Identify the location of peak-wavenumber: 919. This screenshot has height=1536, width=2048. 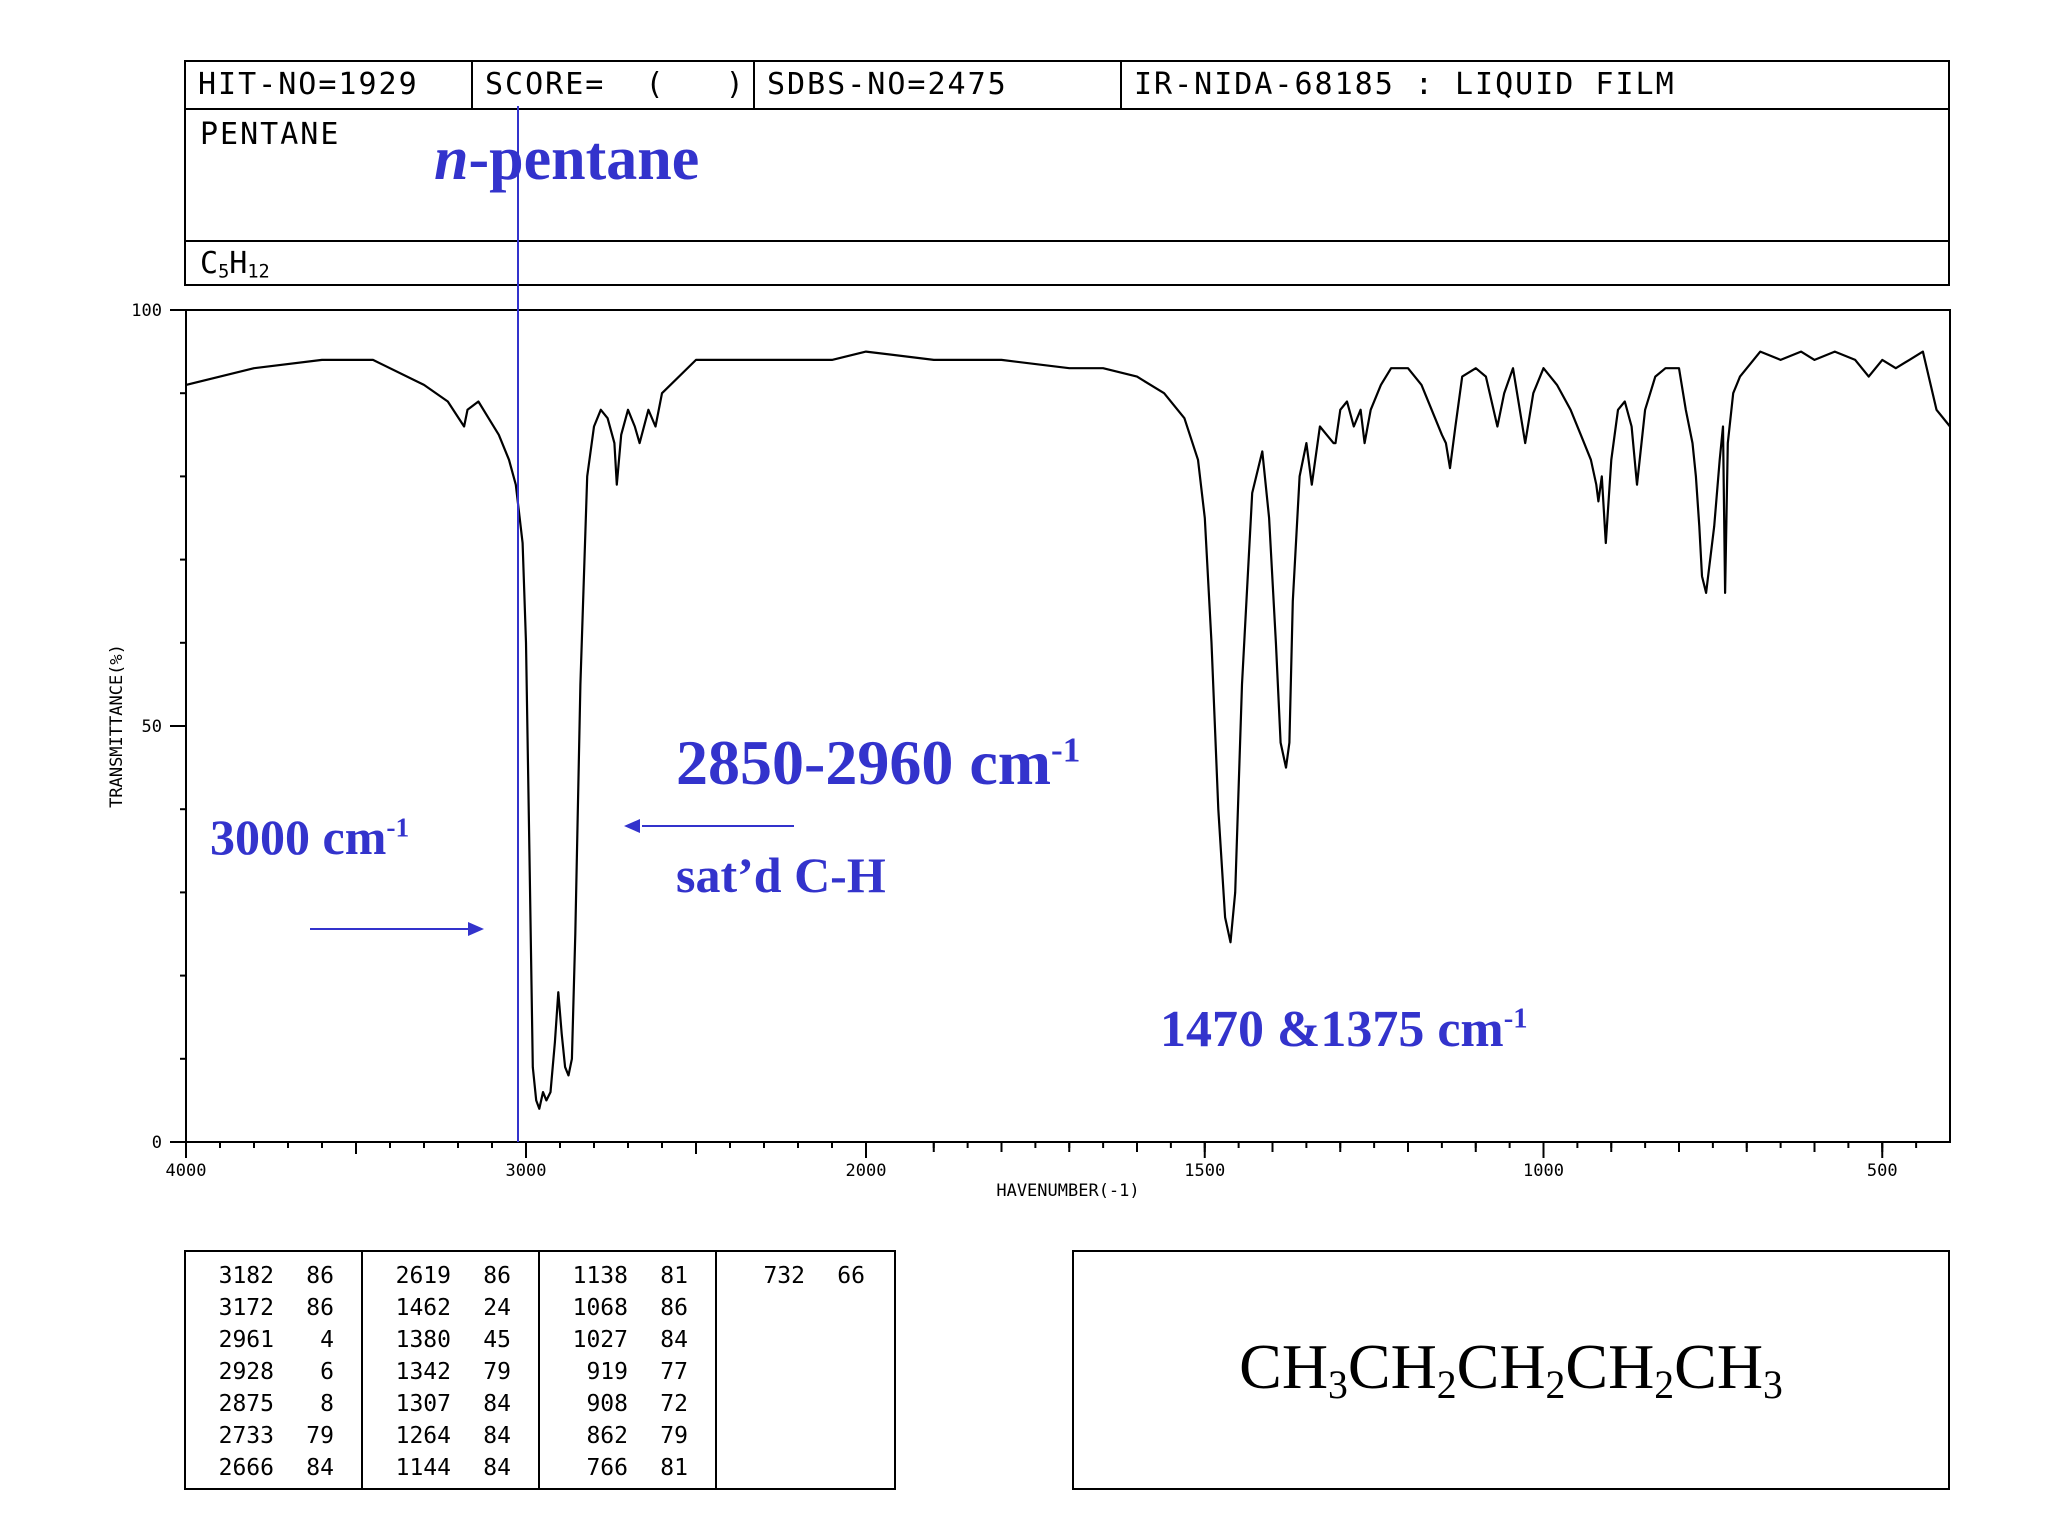
(607, 1372).